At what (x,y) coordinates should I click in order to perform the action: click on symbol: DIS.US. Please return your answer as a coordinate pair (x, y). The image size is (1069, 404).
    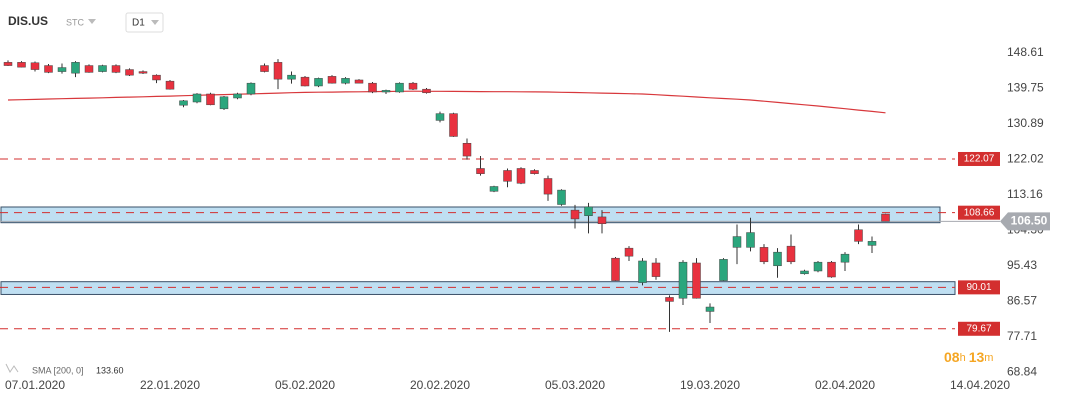
    Looking at the image, I should click on (28, 21).